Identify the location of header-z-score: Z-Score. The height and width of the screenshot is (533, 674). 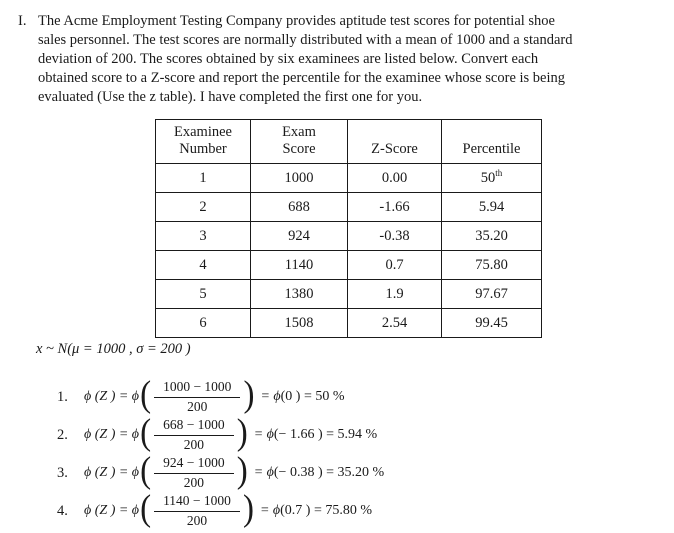
(394, 141).